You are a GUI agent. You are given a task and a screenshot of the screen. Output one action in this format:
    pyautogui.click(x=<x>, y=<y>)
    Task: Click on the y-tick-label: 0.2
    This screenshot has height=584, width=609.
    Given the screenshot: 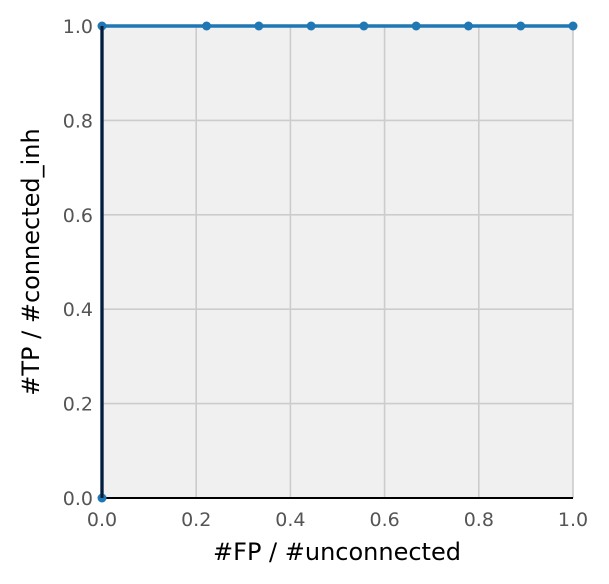 What is the action you would take?
    pyautogui.click(x=78, y=405)
    